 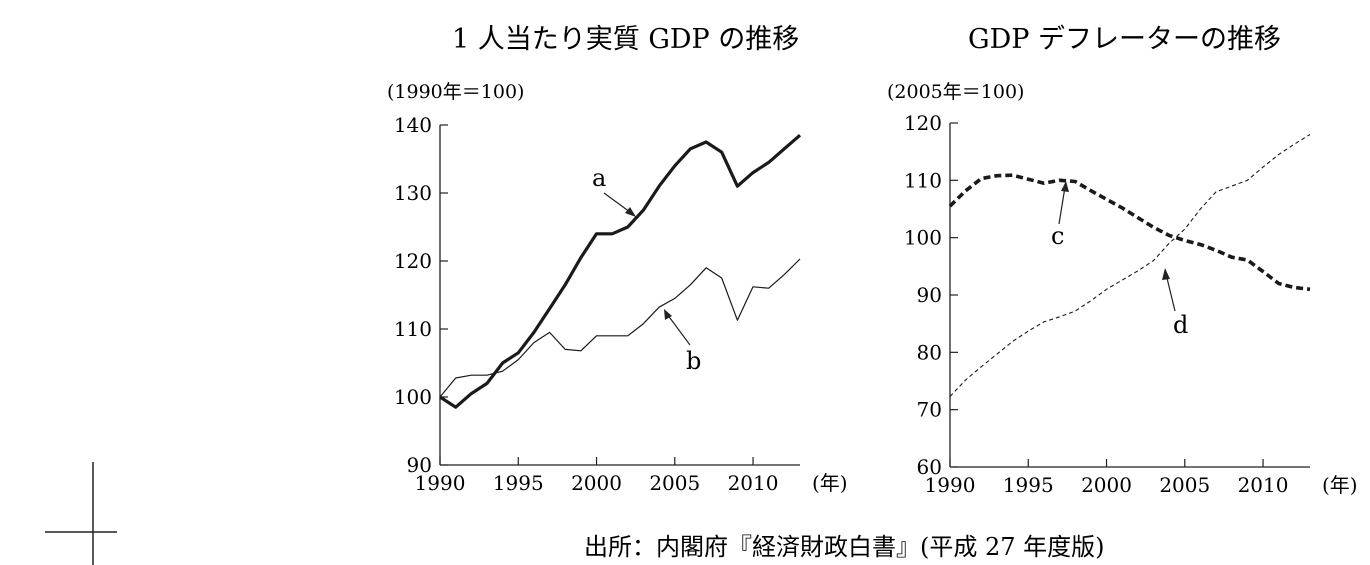 I want to click on series-a-line, so click(x=620, y=271).